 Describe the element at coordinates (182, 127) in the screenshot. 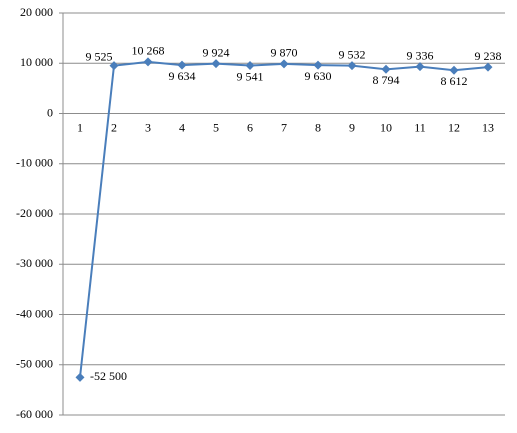

I see `x-tick-label: 4` at that location.